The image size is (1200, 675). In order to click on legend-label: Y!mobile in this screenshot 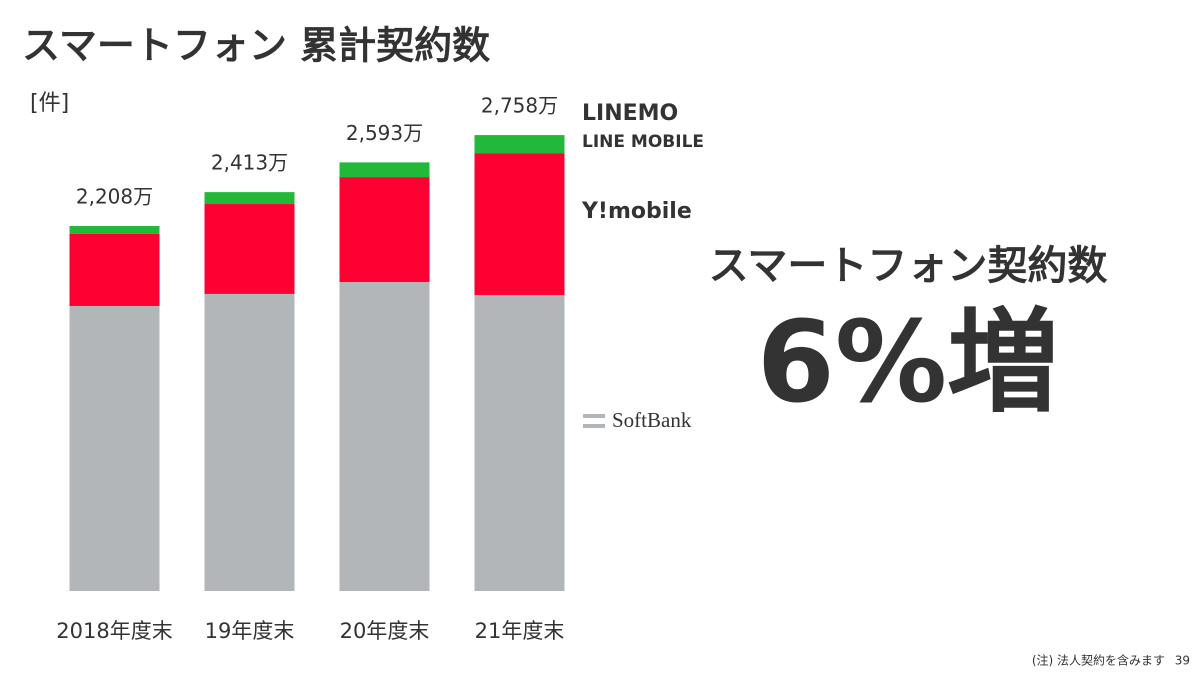, I will do `click(636, 211)`.